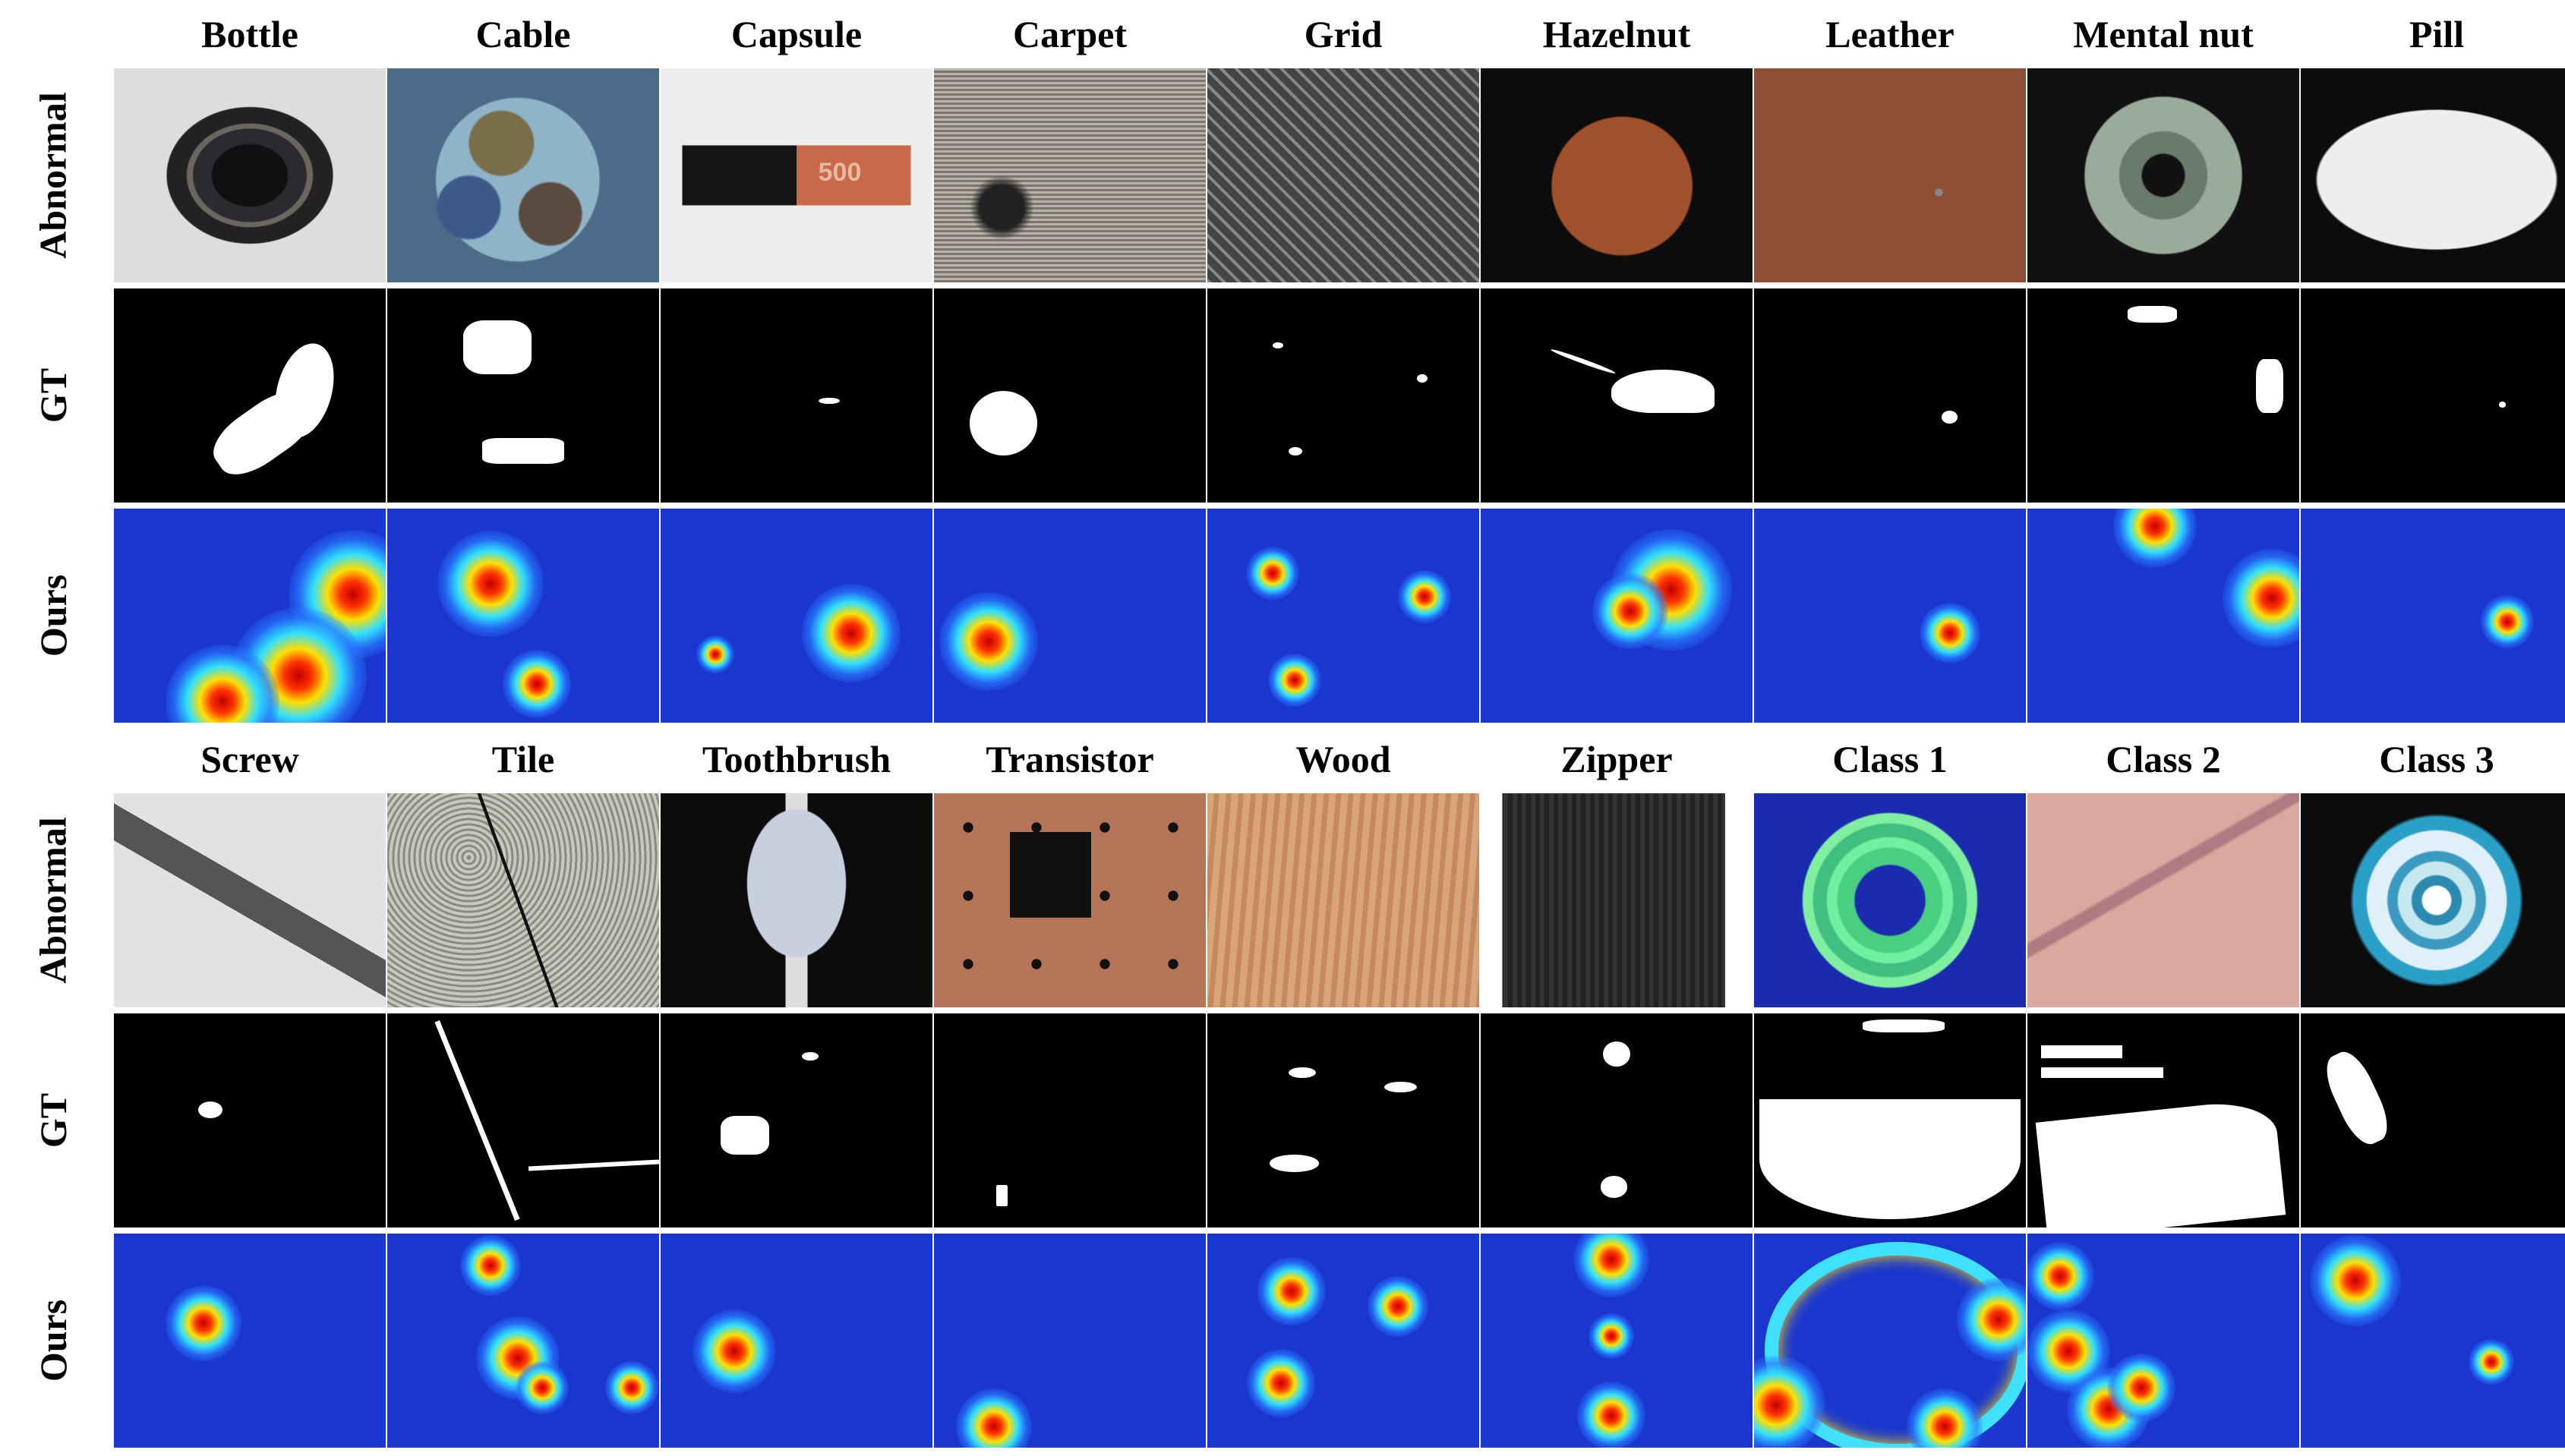 Image resolution: width=2565 pixels, height=1456 pixels. What do you see at coordinates (2437, 34) in the screenshot?
I see `column-header: Pill` at bounding box center [2437, 34].